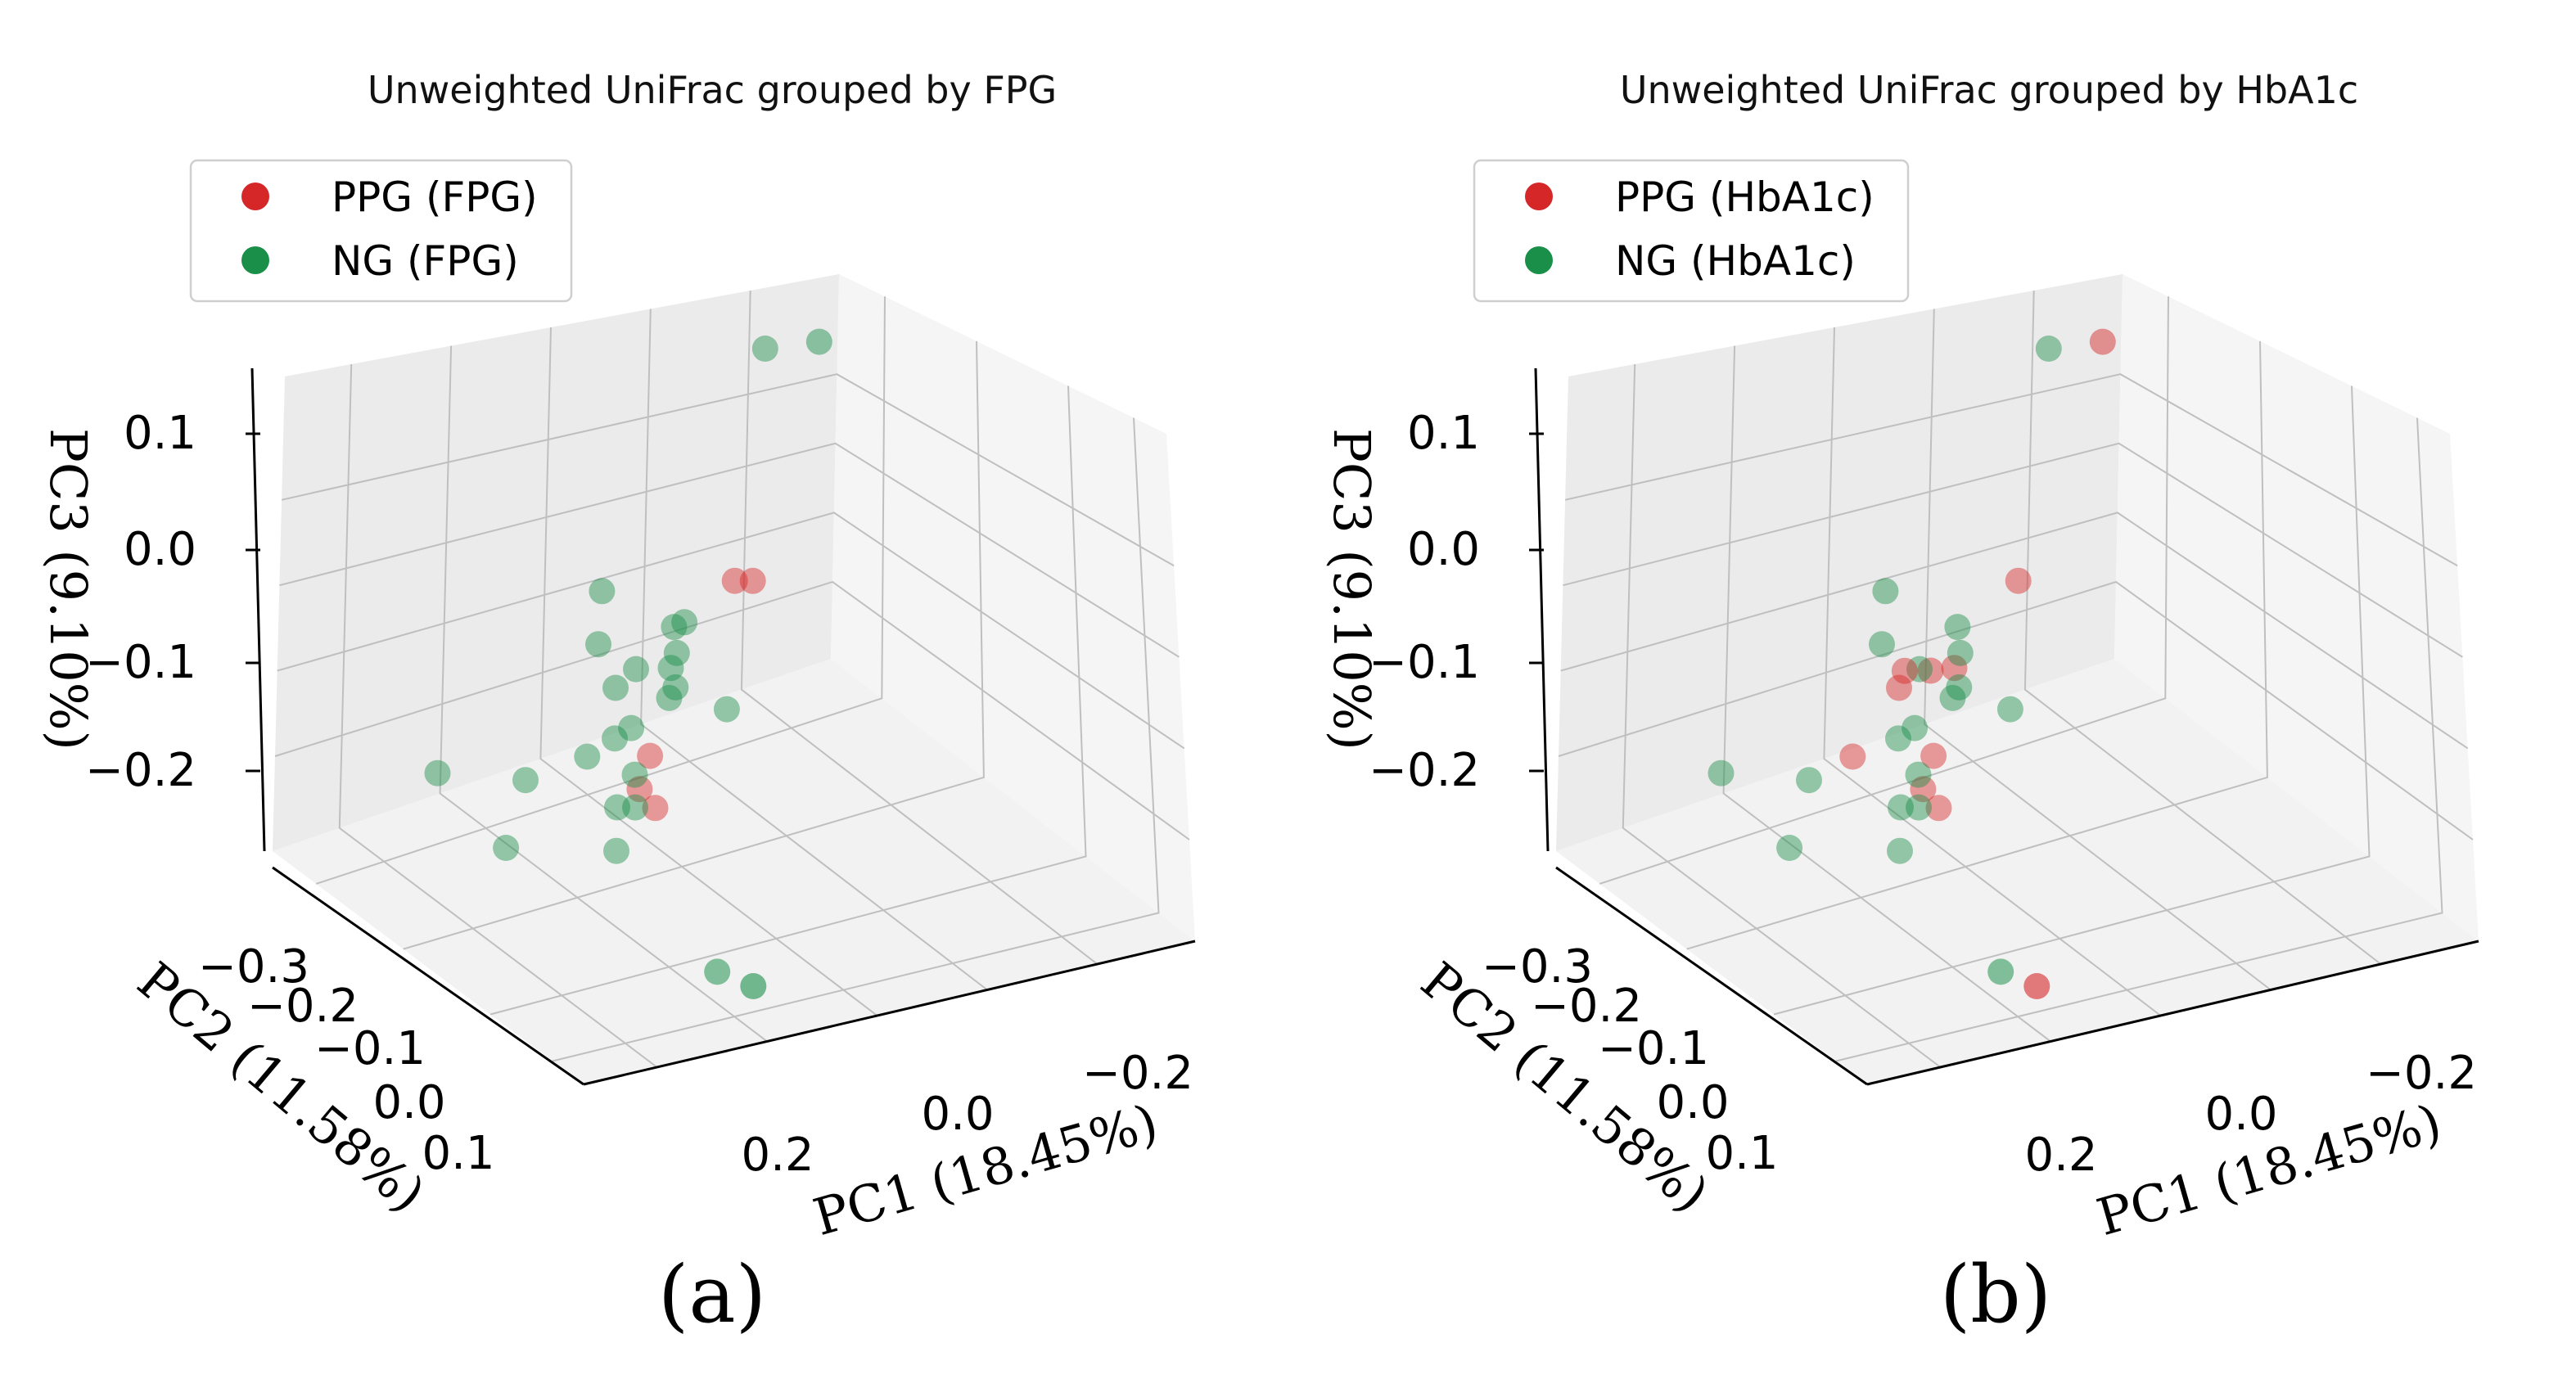  I want to click on pane-floor, so click(734, 871).